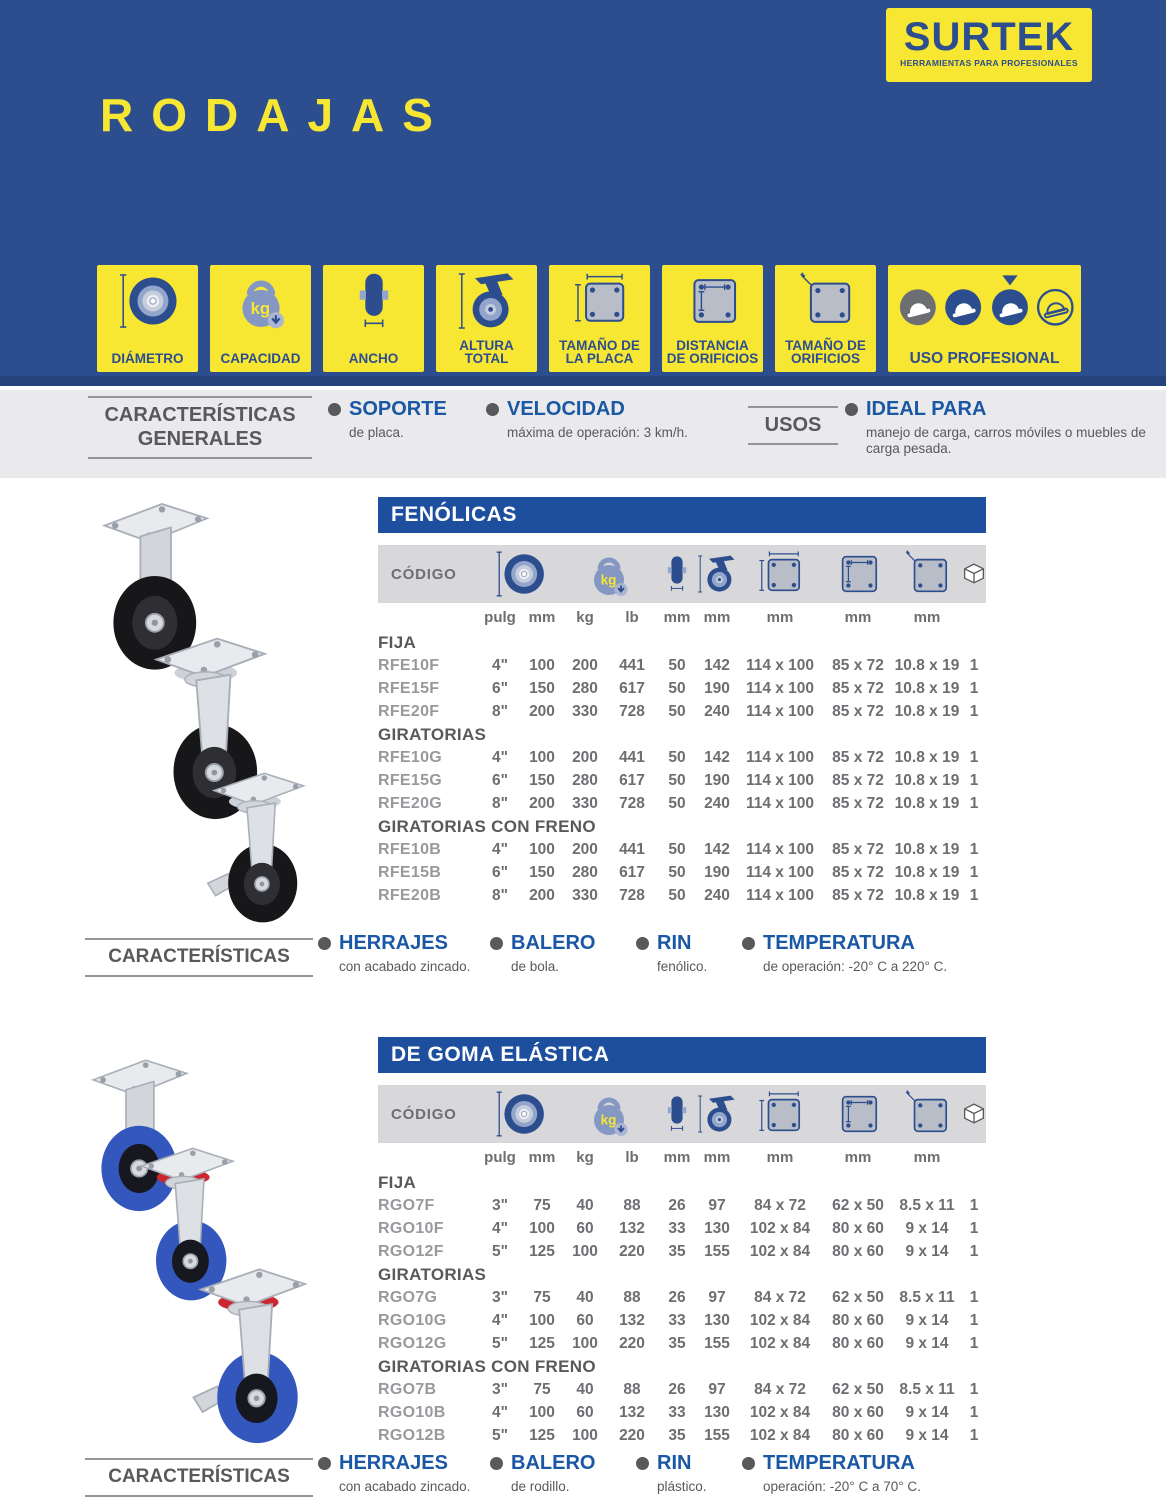  What do you see at coordinates (599, 318) in the screenshot?
I see `spec-box-tamano-placa: TAMAÑO DE LA PLACA` at bounding box center [599, 318].